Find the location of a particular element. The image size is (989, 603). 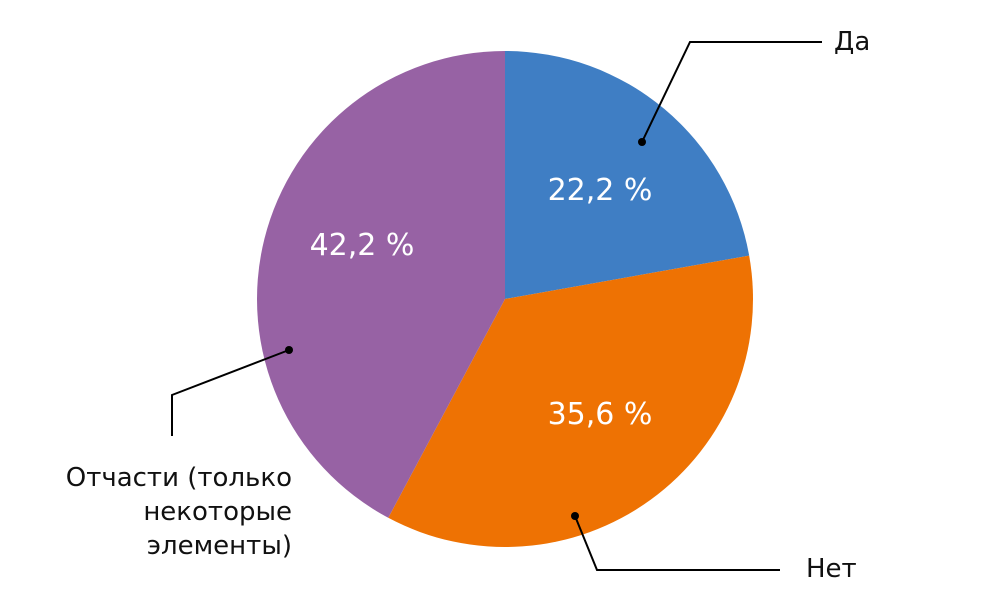

slice-percent-label: 42,2 % is located at coordinates (362, 245).